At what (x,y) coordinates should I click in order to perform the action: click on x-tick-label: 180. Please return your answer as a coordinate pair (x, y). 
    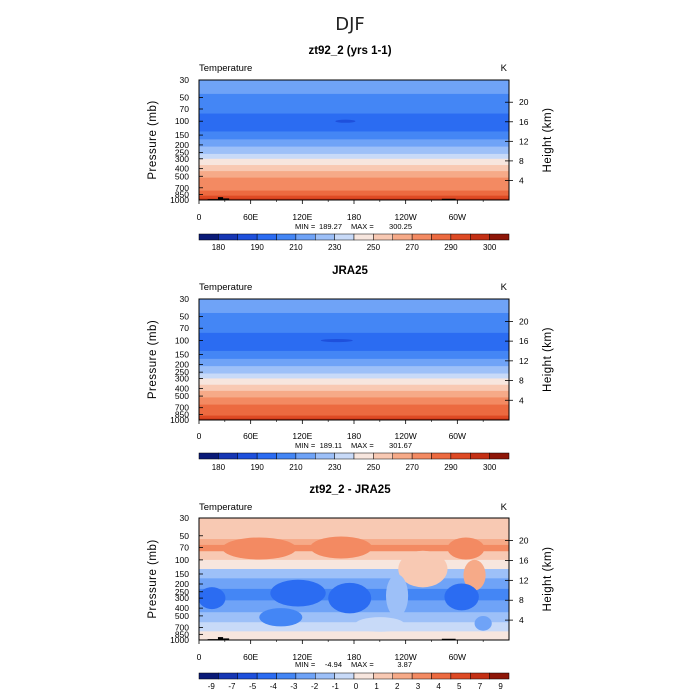
    Looking at the image, I should click on (354, 657).